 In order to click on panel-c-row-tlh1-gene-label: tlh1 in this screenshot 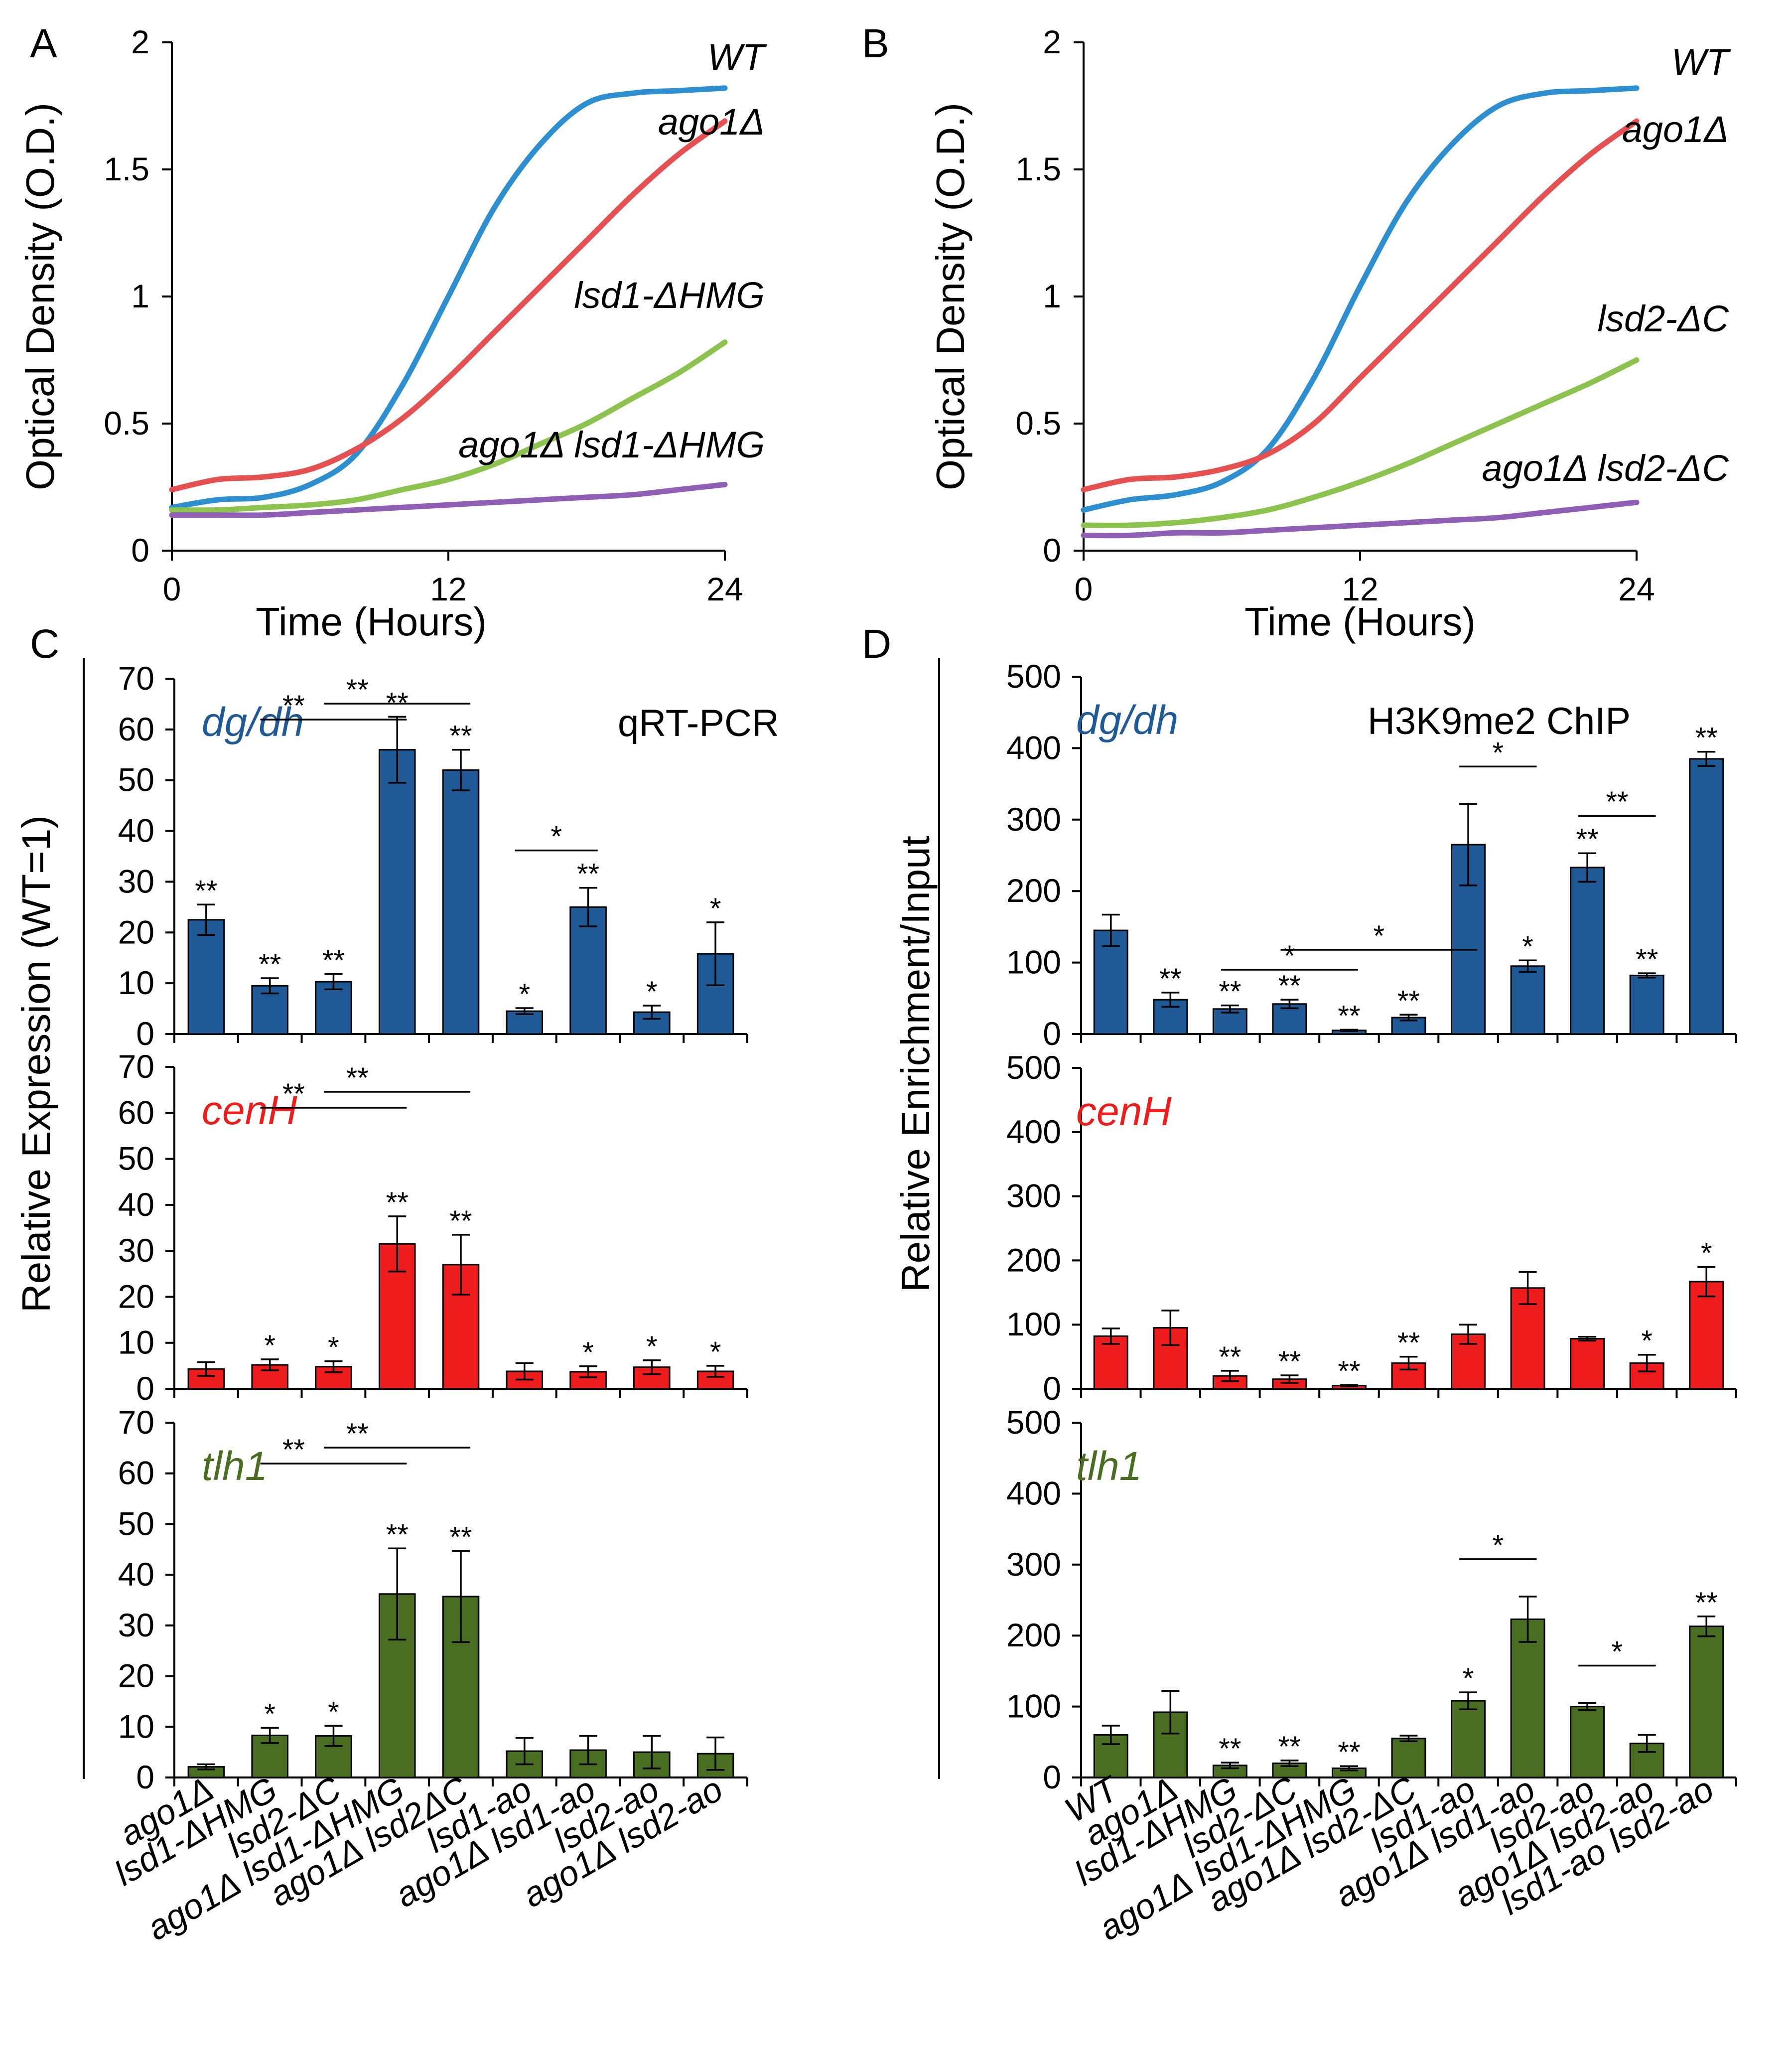, I will do `click(235, 1466)`.